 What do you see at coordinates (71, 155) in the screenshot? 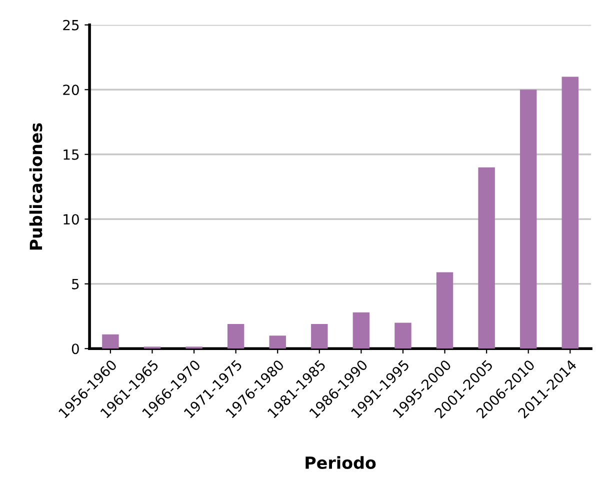
I see `y-tick-label: 15` at bounding box center [71, 155].